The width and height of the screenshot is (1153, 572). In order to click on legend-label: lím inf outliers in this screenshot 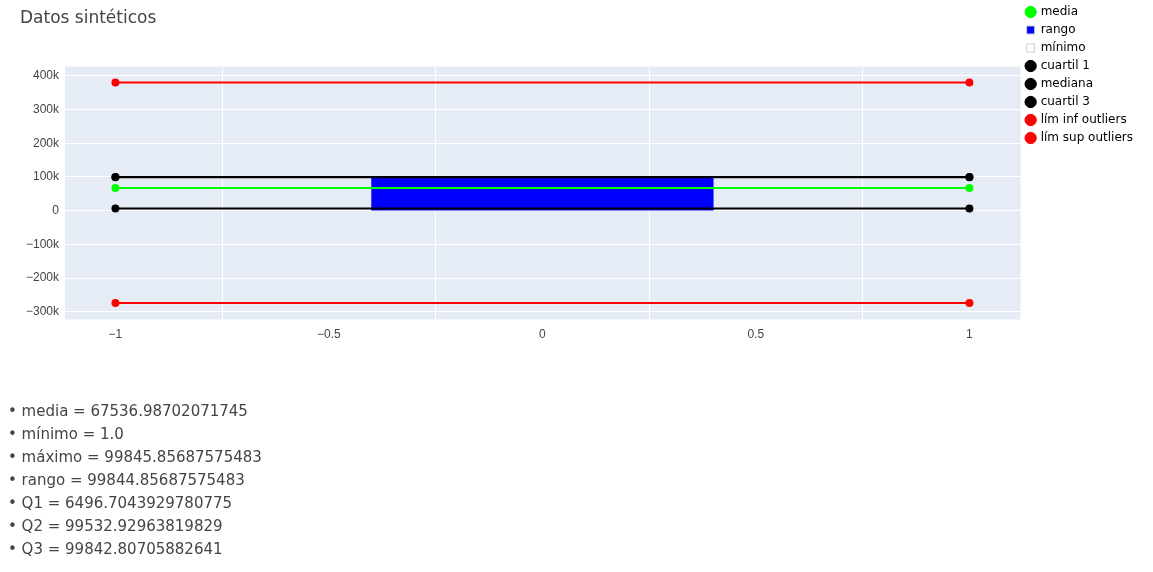, I will do `click(1083, 119)`.